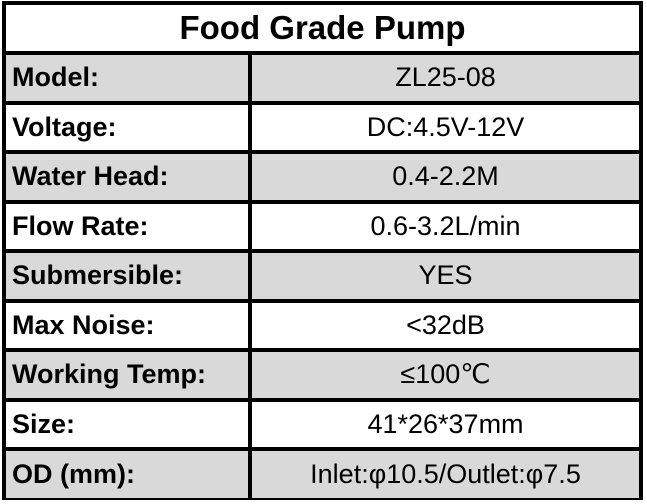 The width and height of the screenshot is (647, 504). Describe the element at coordinates (322, 426) in the screenshot. I see `table-row: Size: 41*26*37mm` at that location.